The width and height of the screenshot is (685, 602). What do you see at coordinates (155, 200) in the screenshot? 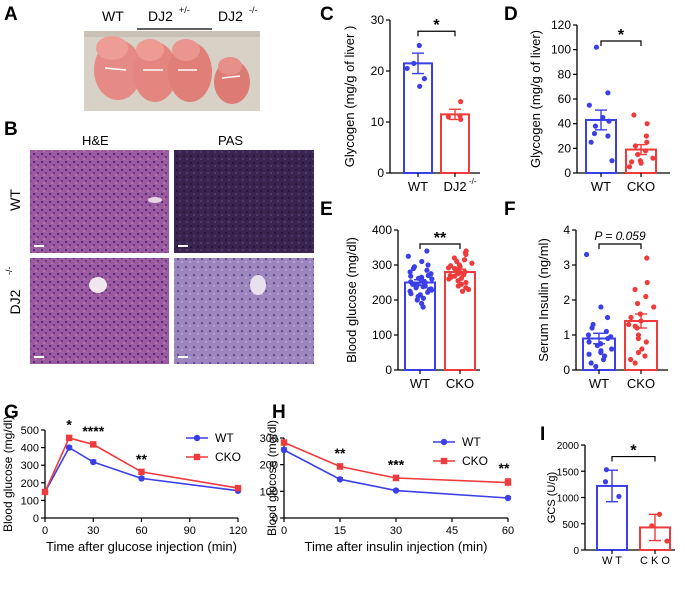
I see `he-wt-vessel` at bounding box center [155, 200].